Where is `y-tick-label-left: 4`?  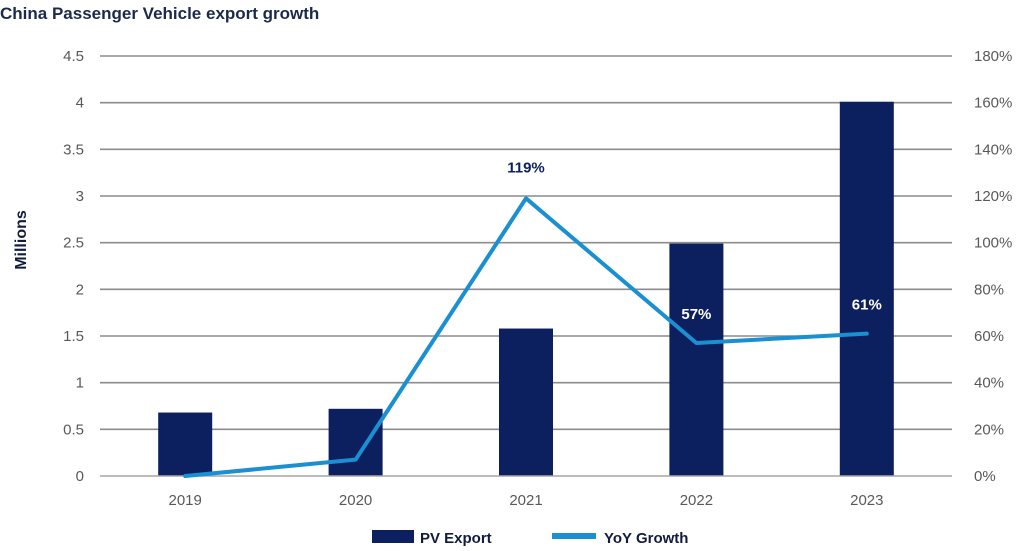
y-tick-label-left: 4 is located at coordinates (80, 103).